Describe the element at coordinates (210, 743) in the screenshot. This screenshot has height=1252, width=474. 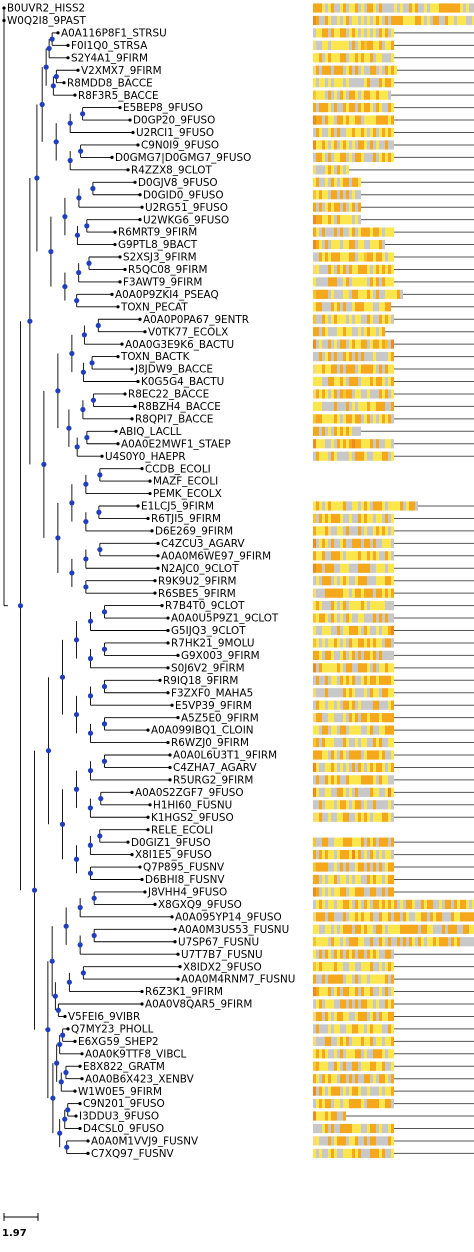
I see `leaf-label: R6WZJ0_9FIRM` at that location.